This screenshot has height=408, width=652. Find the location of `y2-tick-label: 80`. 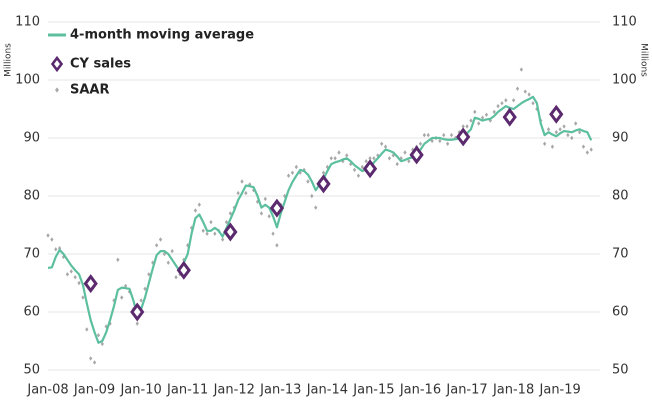

y2-tick-label: 80 is located at coordinates (620, 196).